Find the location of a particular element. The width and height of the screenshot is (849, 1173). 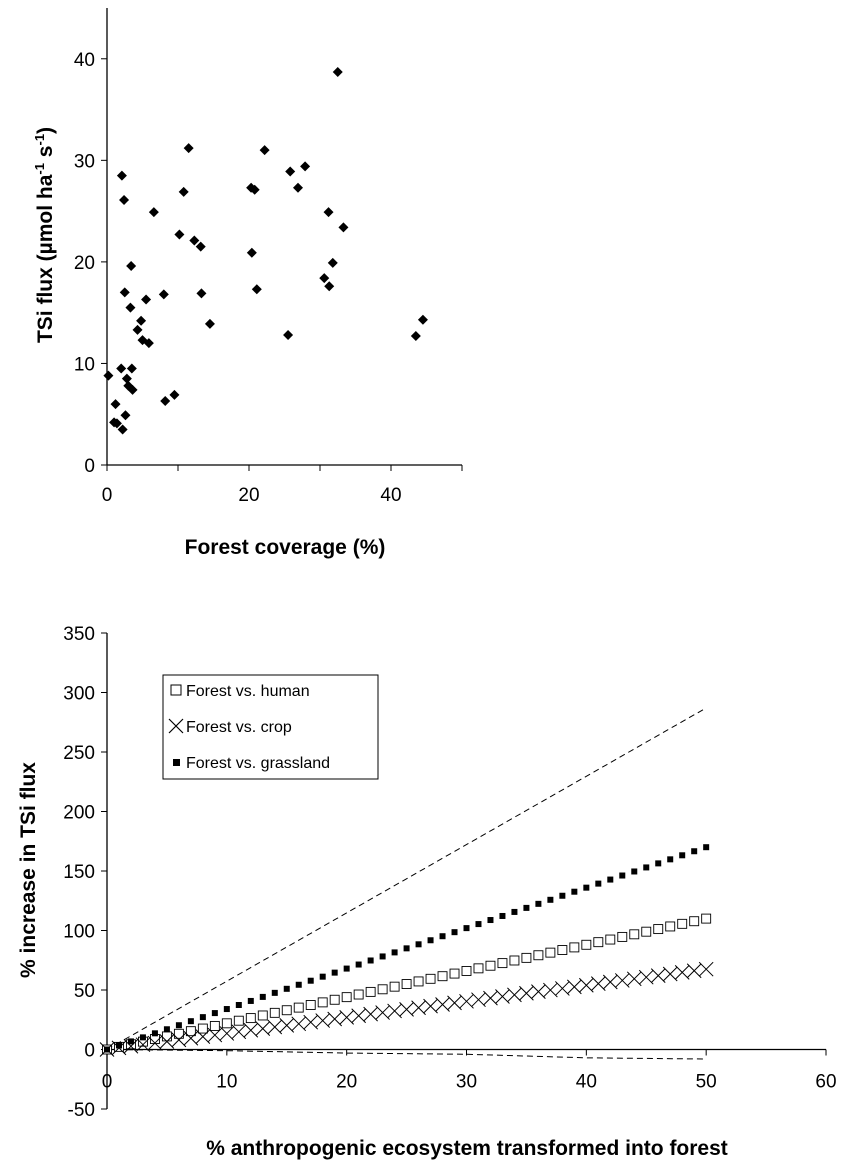

legend-item-human: Forest vs. human is located at coordinates (240, 691).